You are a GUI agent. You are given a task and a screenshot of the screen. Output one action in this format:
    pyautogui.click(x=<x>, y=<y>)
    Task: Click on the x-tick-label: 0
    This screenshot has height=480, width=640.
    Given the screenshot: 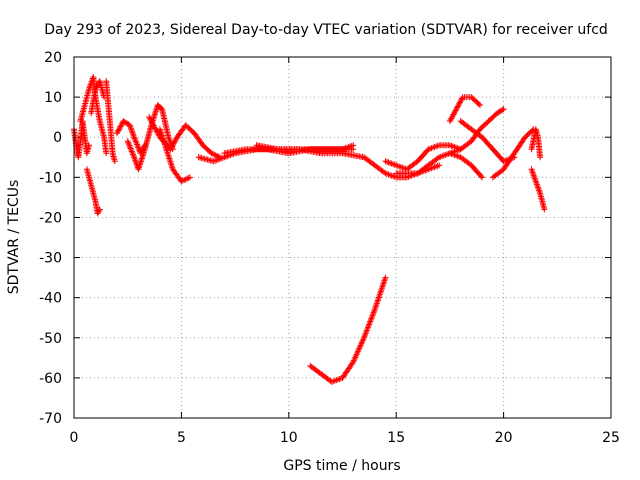 What is the action you would take?
    pyautogui.click(x=74, y=438)
    